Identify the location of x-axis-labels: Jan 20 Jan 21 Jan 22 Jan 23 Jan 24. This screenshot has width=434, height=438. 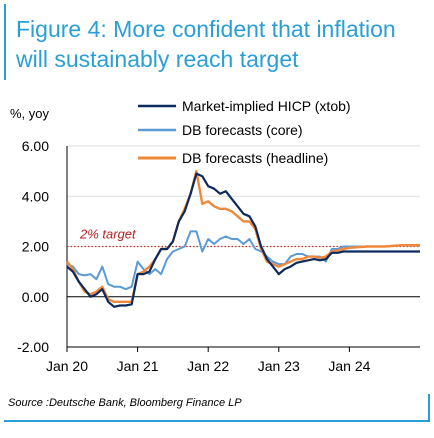
(208, 360).